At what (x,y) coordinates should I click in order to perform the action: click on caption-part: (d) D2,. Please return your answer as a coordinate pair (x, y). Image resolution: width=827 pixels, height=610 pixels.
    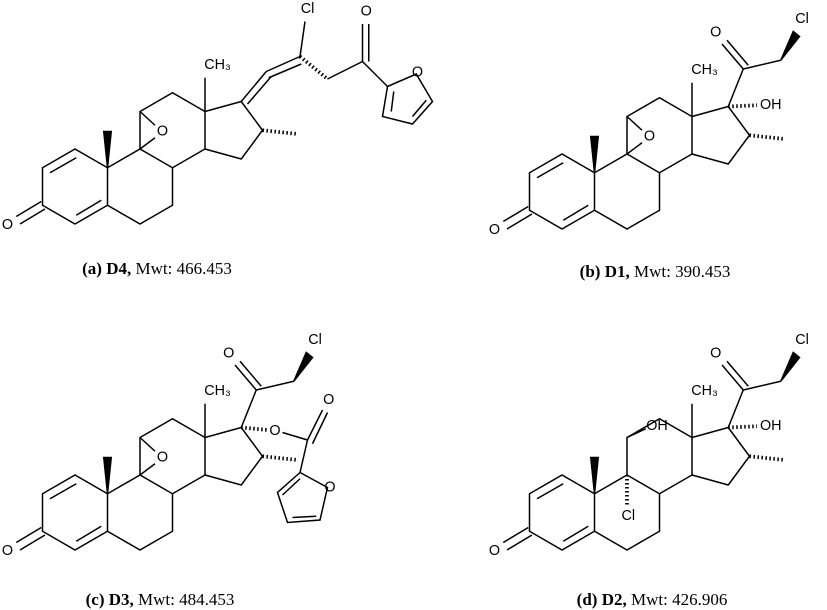
    Looking at the image, I should click on (602, 599).